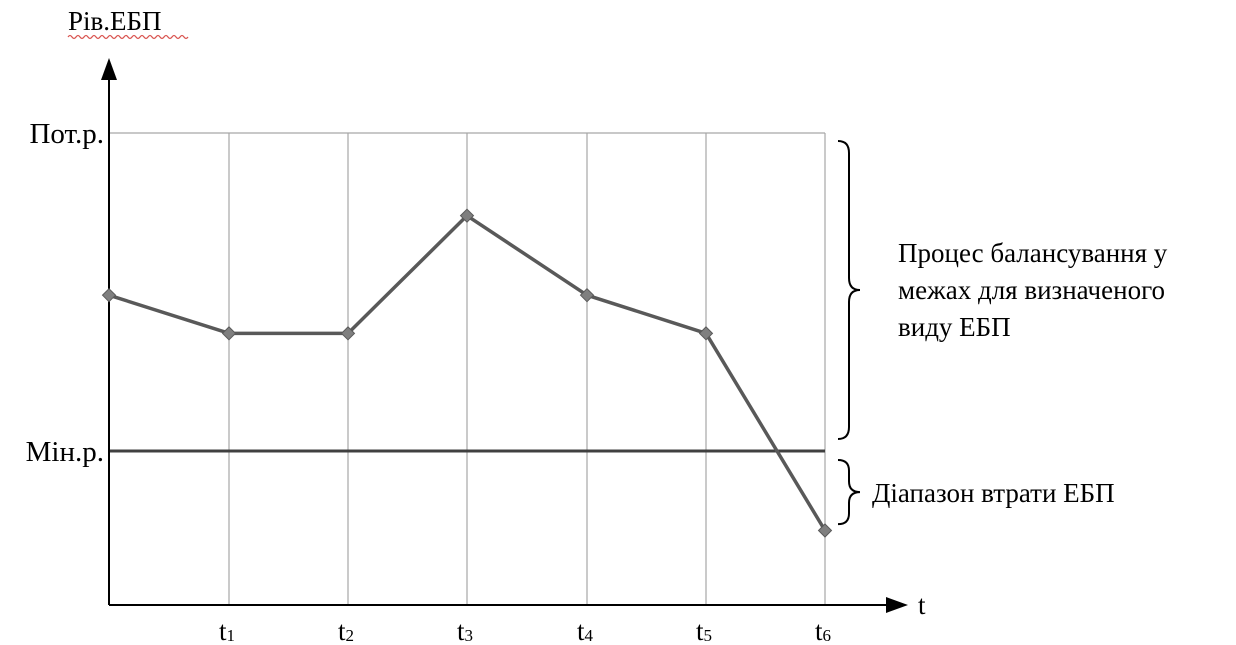 This screenshot has height=645, width=1236. I want to click on annotation-text-0-line-0: Процес балансування у, so click(1033, 253).